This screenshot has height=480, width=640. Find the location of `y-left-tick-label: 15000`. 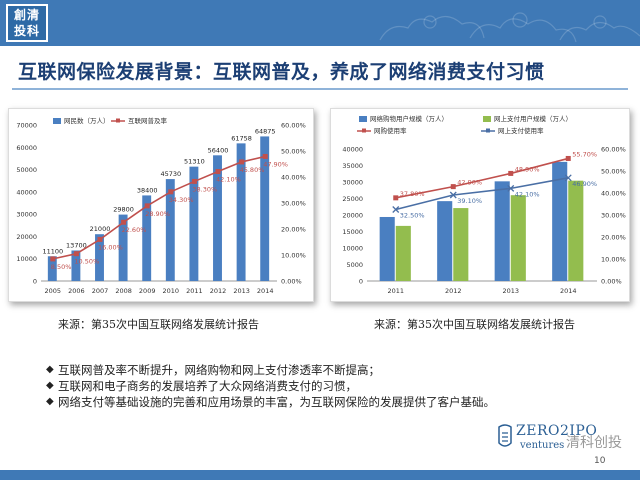

y-left-tick-label: 15000 is located at coordinates (352, 232).